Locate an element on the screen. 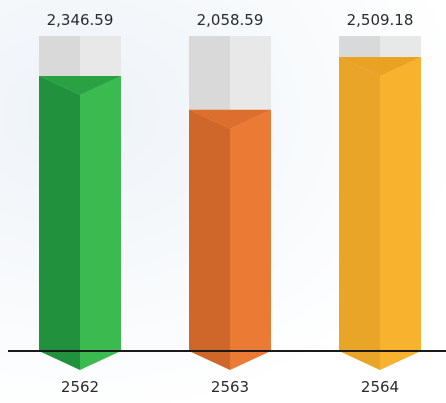 Image resolution: width=446 pixels, height=403 pixels. value-label-2564: 2,509.18 is located at coordinates (380, 20).